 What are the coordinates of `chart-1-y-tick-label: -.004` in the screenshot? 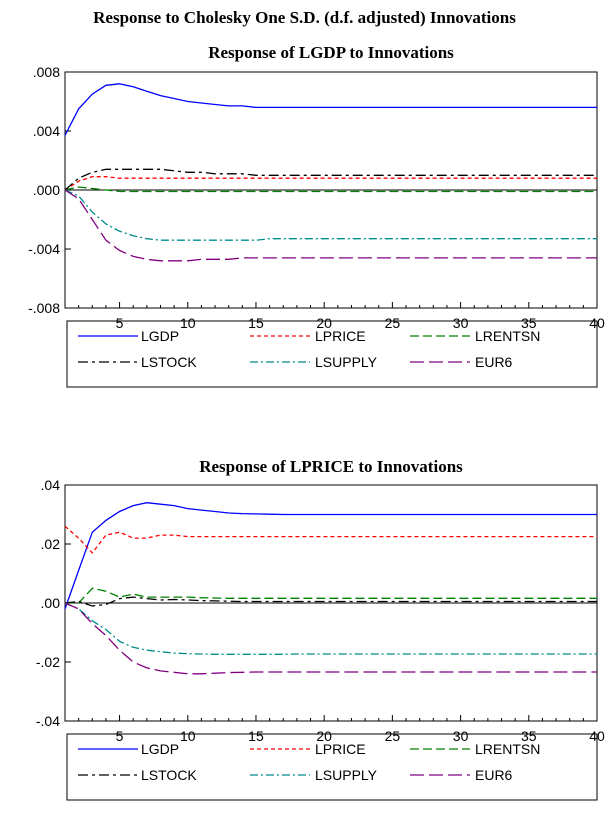 It's located at (44, 249).